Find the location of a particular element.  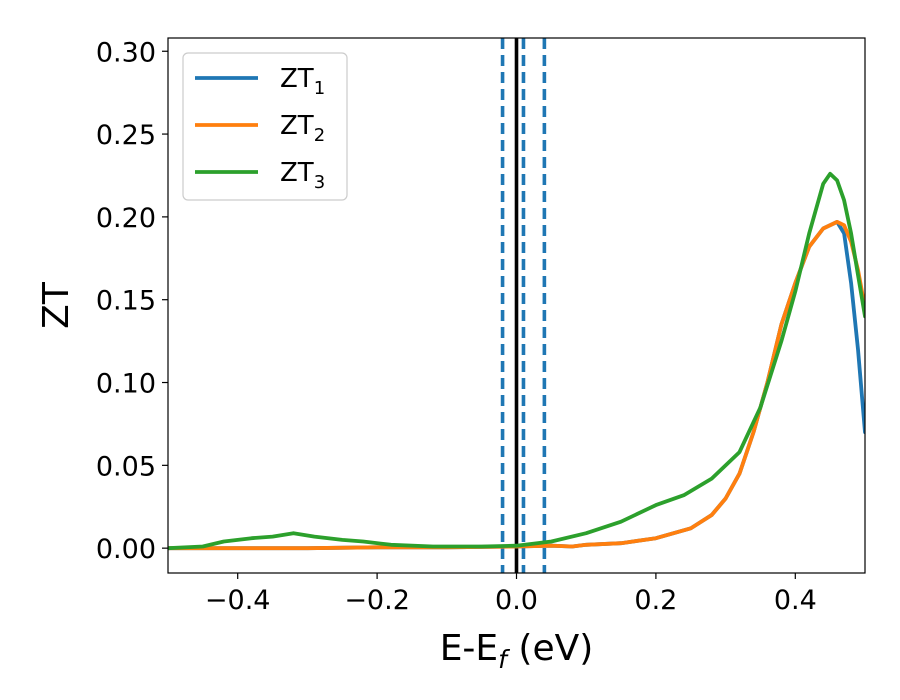

x-tick-label: 0.0 is located at coordinates (516, 600).